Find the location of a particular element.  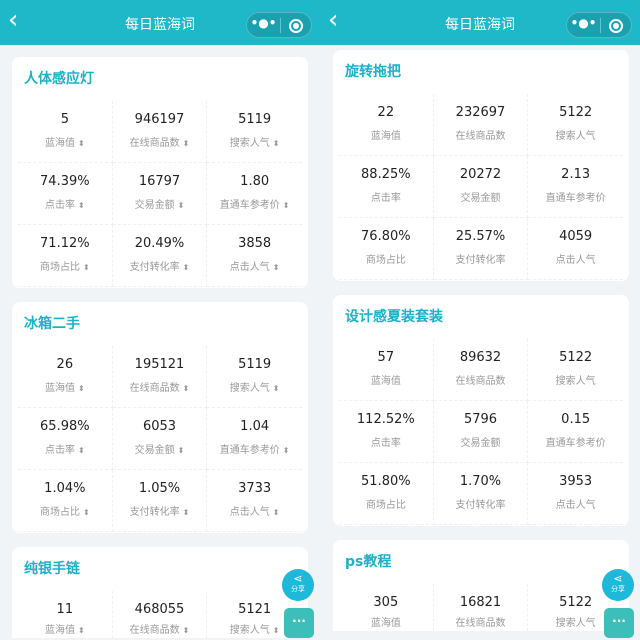

metric-cell: 5121 搜索人气 ⬍ is located at coordinates (254, 614).